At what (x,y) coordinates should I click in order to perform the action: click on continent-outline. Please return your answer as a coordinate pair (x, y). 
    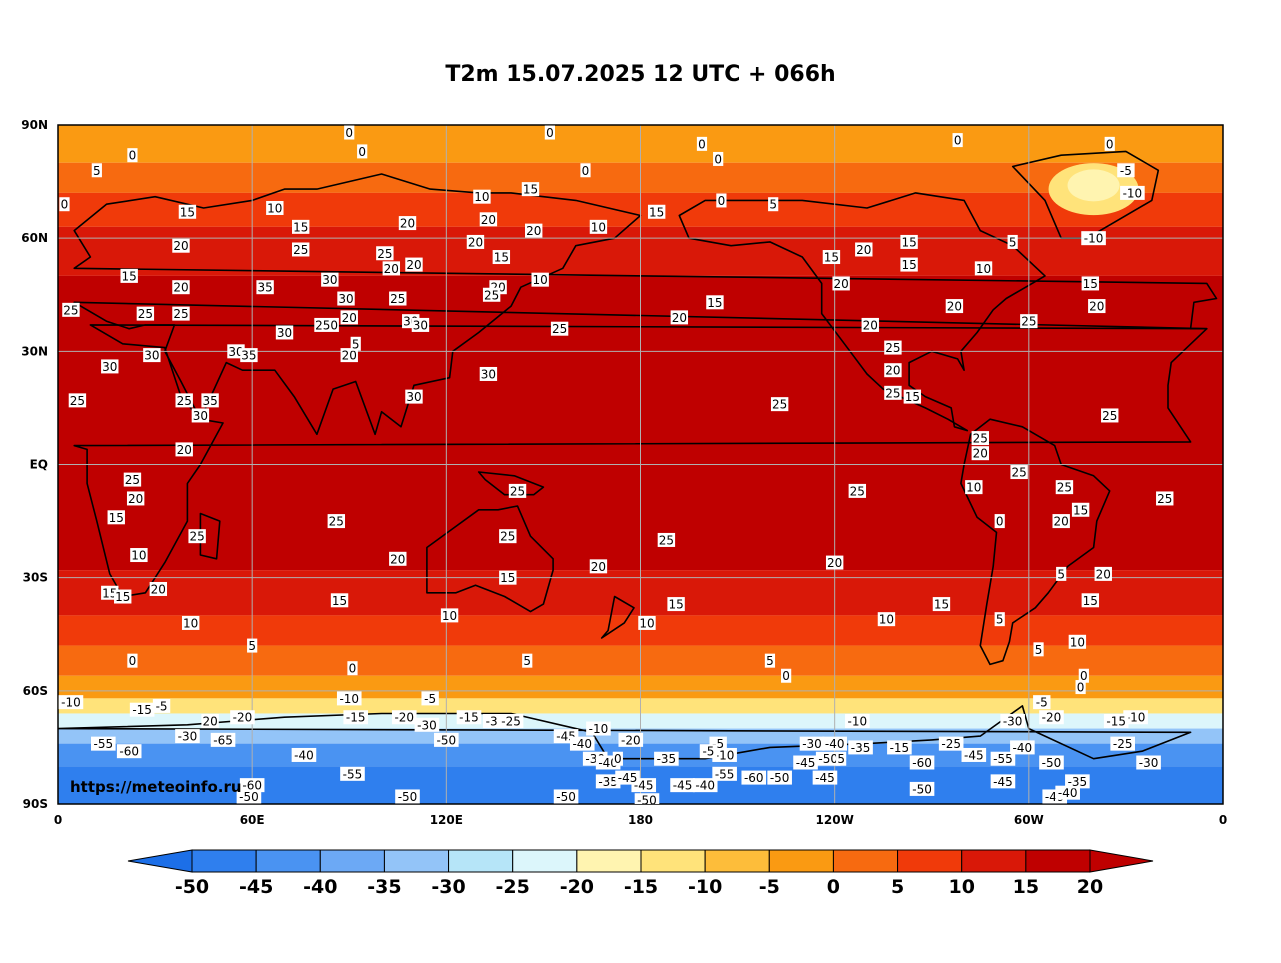
    Looking at the image, I should click on (490, 559).